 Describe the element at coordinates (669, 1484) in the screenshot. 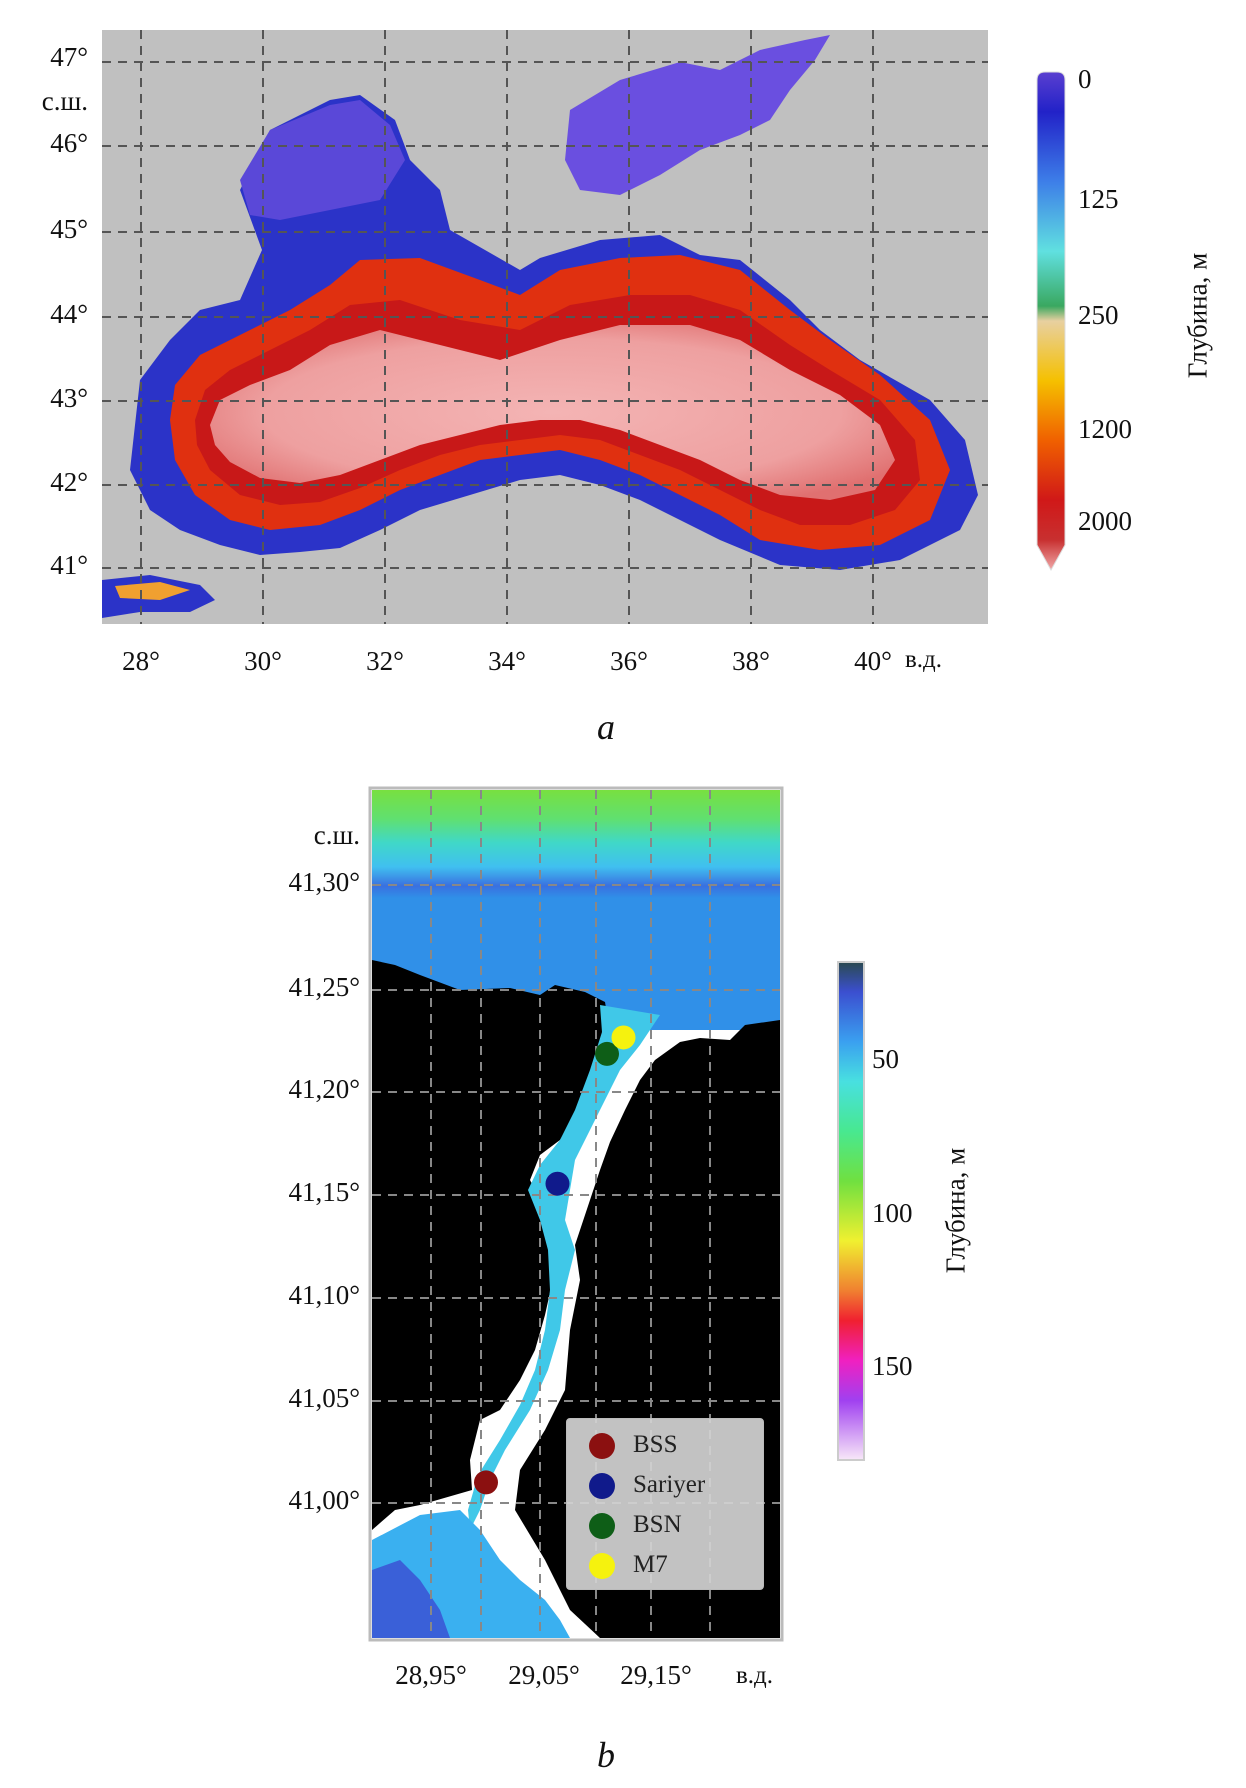

I see `legend-label: Sariyer` at that location.